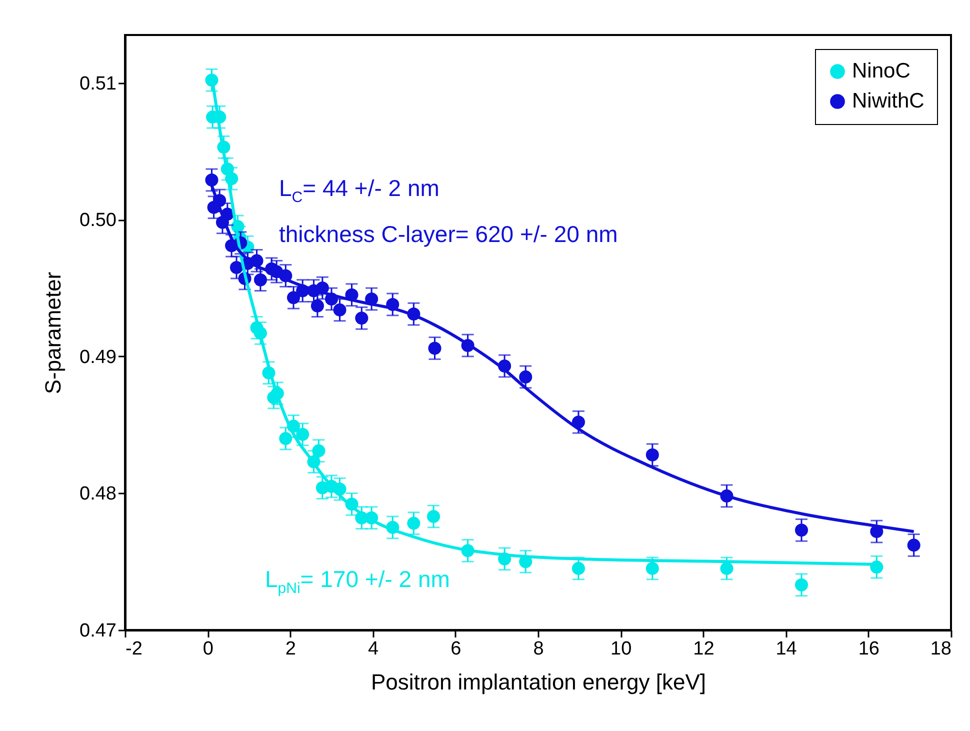 This screenshot has height=731, width=970. I want to click on x-tick-label: 8, so click(538, 649).